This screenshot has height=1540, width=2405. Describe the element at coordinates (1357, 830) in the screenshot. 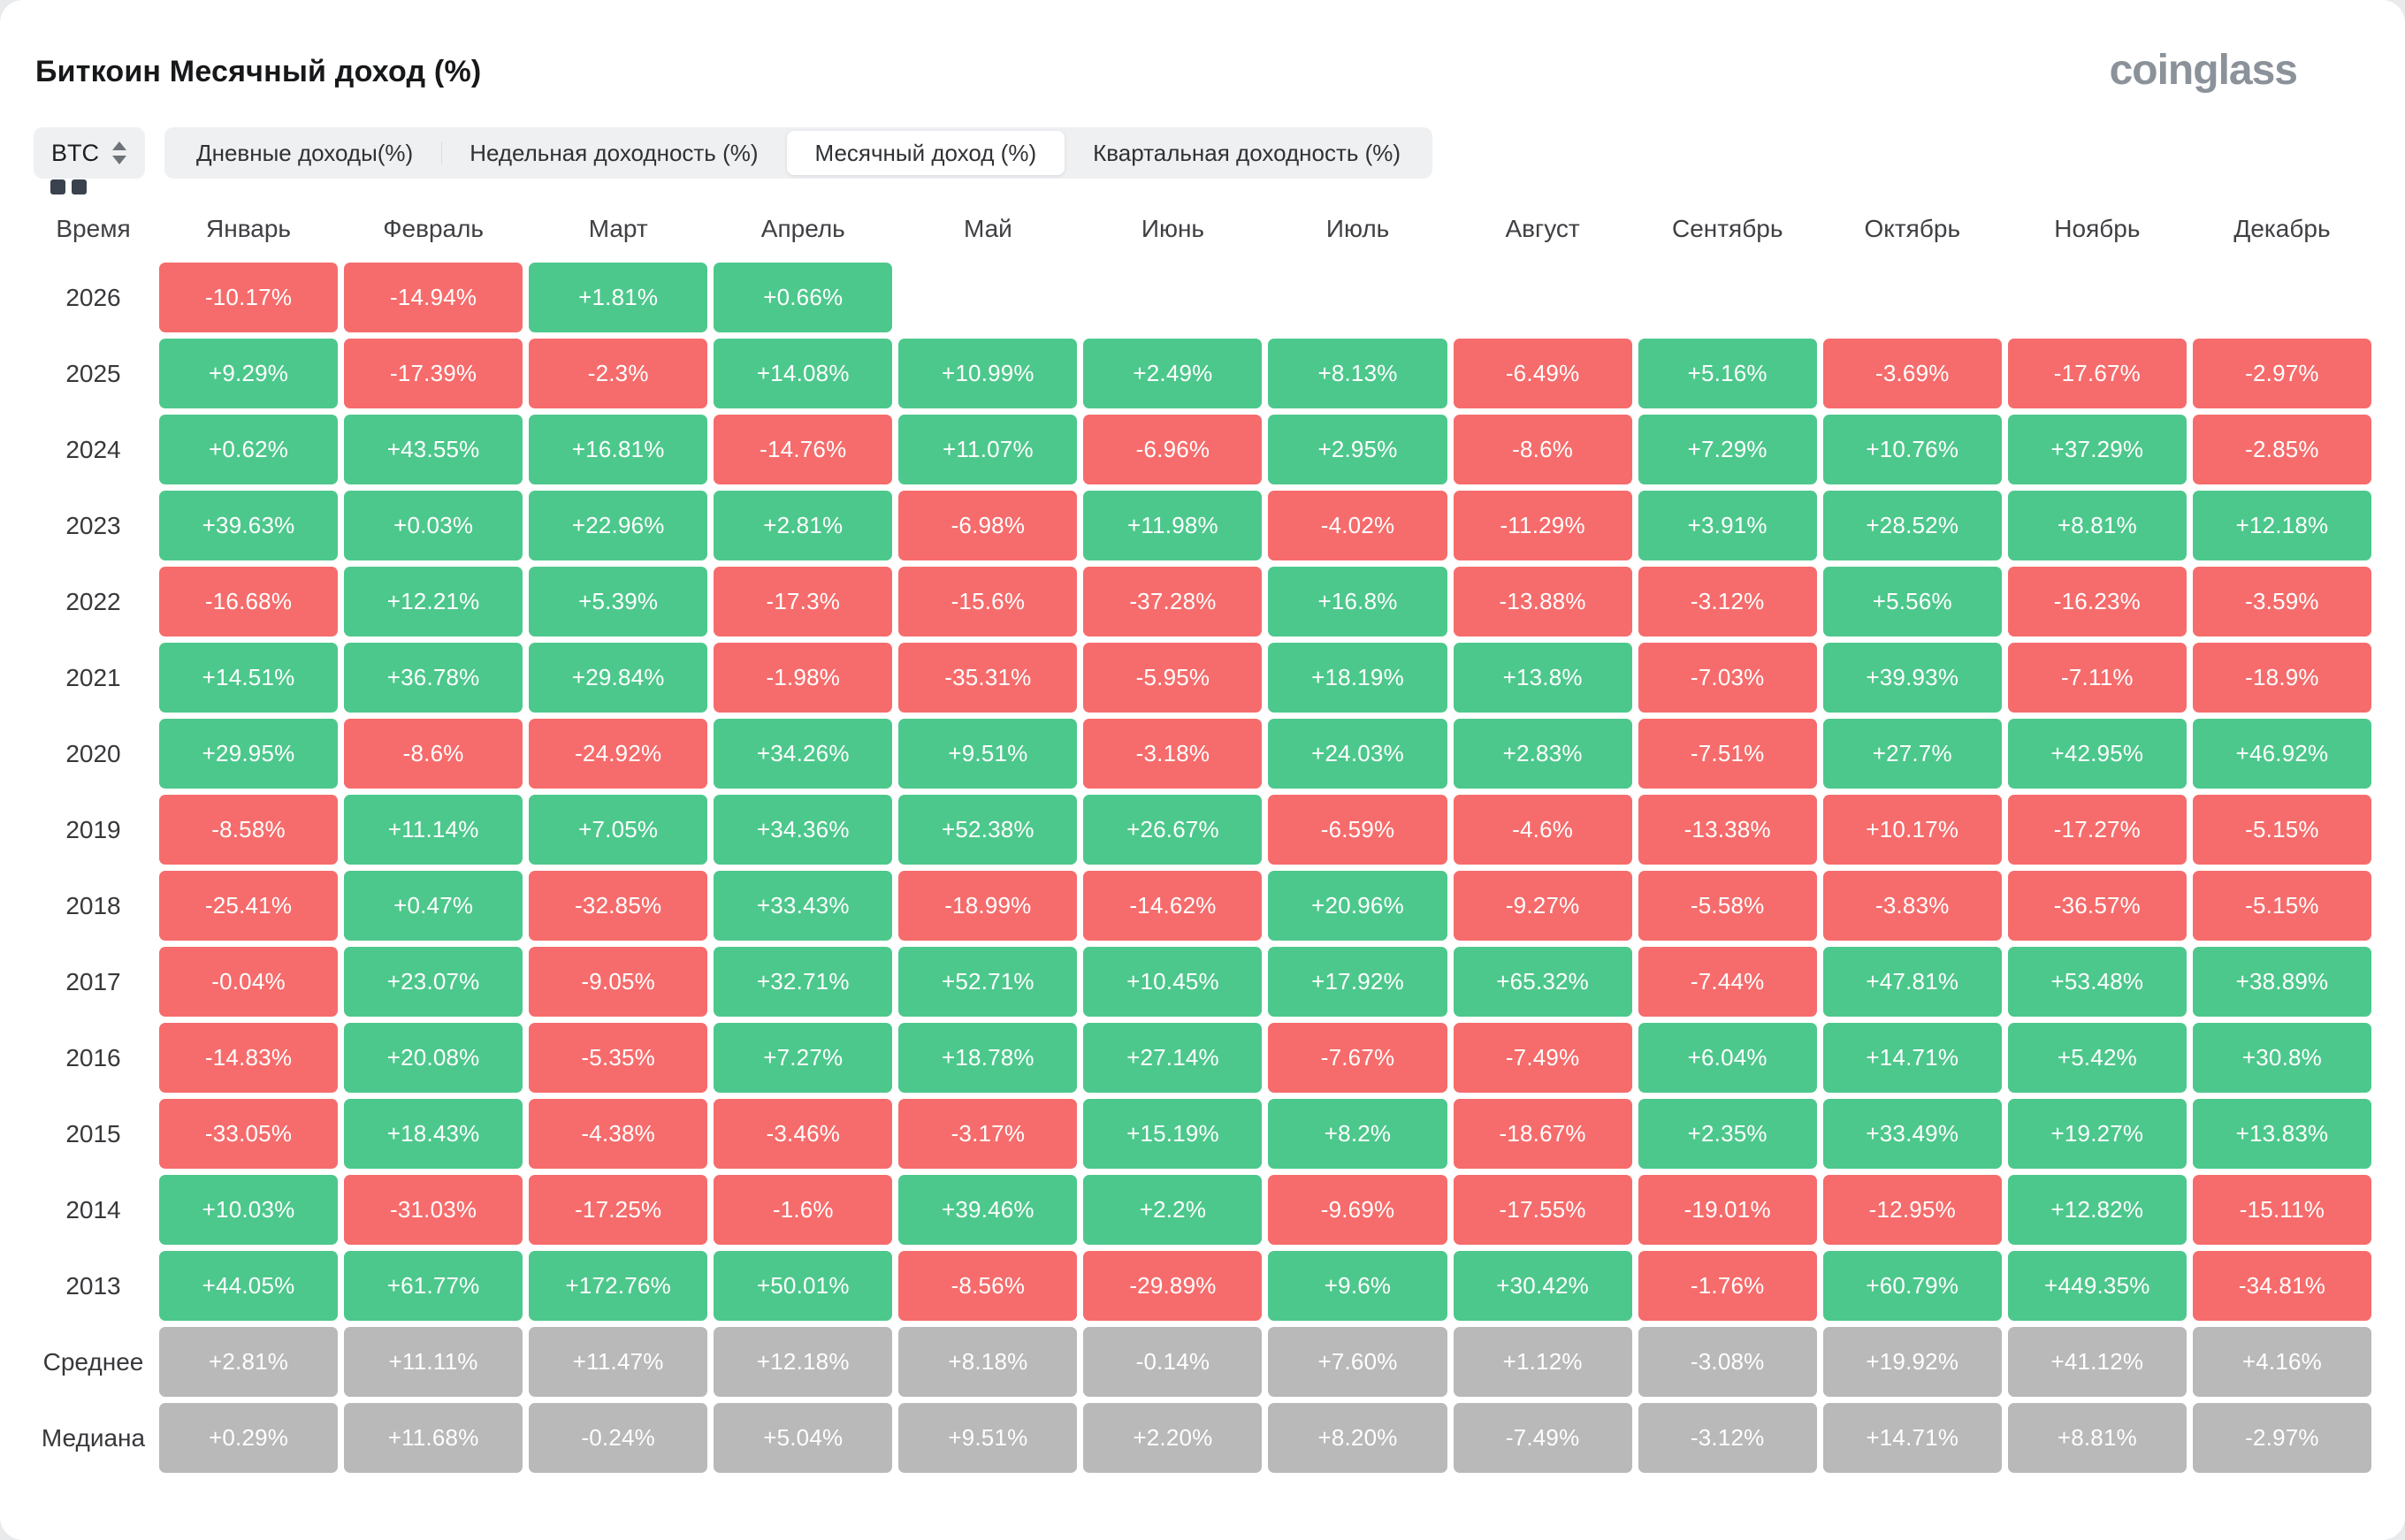

I see `return-cell: -6.59%` at that location.